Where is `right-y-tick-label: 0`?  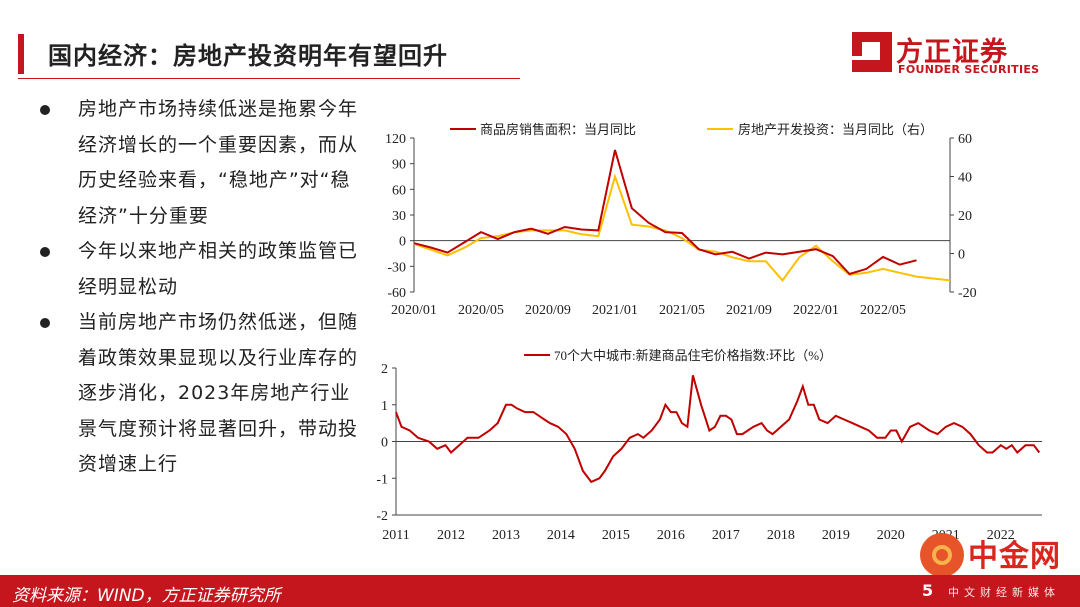
right-y-tick-label: 0 is located at coordinates (961, 255).